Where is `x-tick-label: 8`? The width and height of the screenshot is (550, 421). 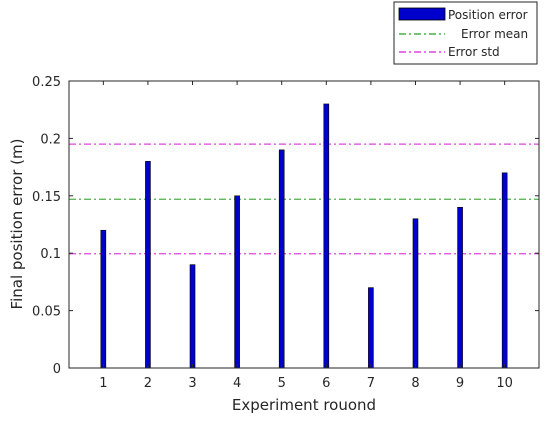 x-tick-label: 8 is located at coordinates (415, 383).